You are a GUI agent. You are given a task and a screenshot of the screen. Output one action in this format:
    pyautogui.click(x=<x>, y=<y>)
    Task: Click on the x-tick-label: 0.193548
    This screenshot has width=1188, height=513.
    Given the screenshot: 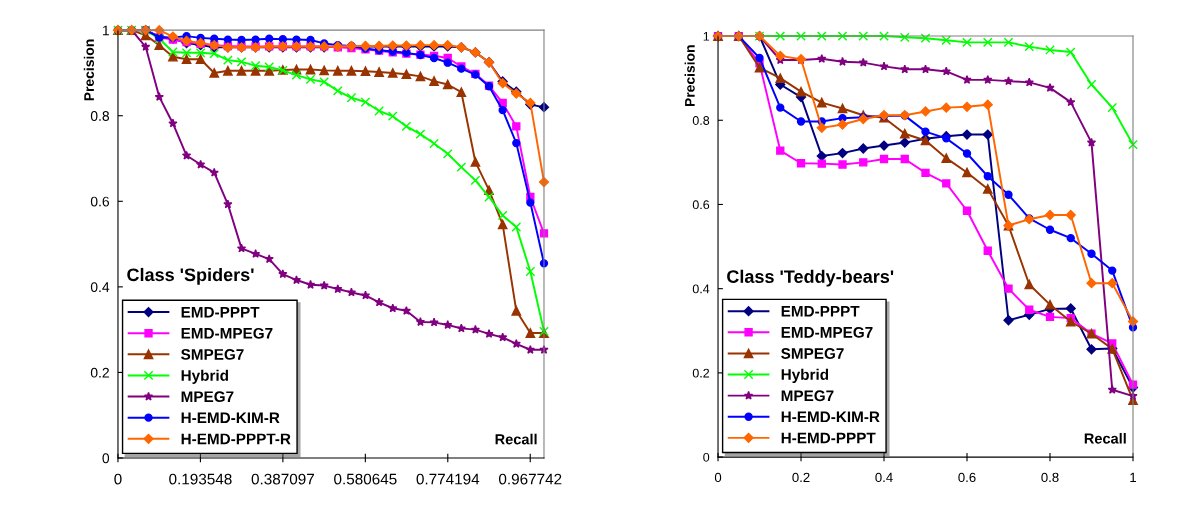 What is the action you would take?
    pyautogui.click(x=200, y=479)
    